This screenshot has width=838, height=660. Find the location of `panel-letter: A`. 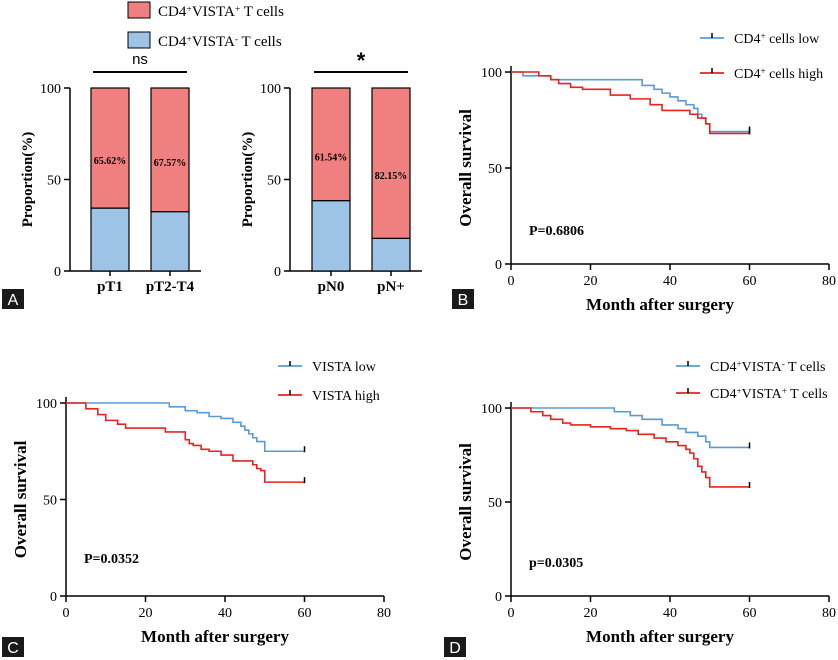

panel-letter: A is located at coordinates (13, 300).